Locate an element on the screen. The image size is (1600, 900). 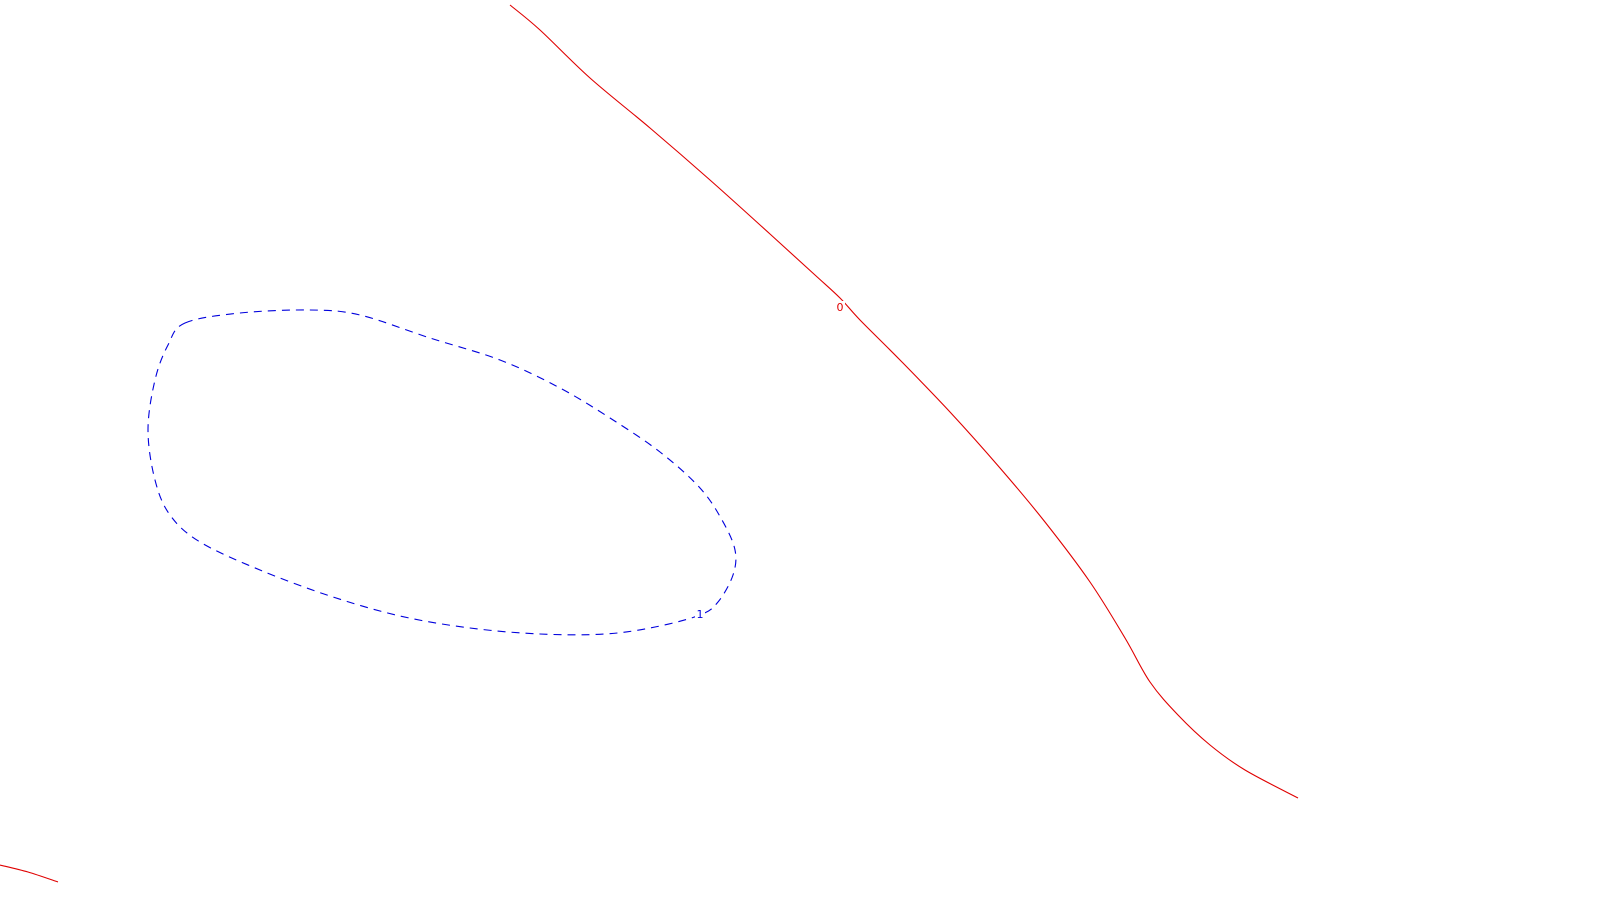
contour-label-level-0: 0 is located at coordinates (840, 307).